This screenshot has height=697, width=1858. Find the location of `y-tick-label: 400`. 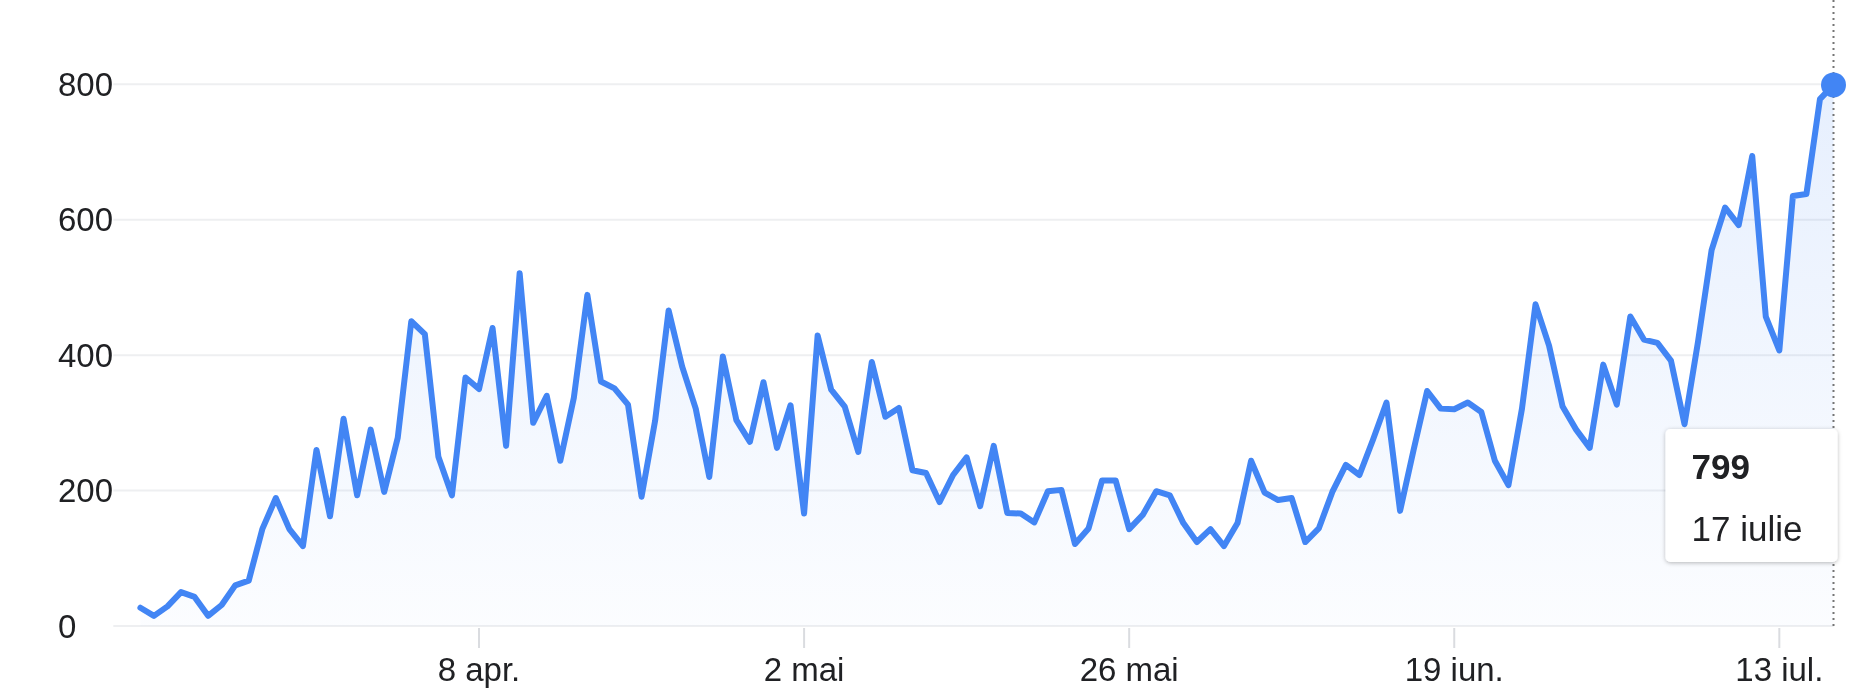

y-tick-label: 400 is located at coordinates (86, 355).